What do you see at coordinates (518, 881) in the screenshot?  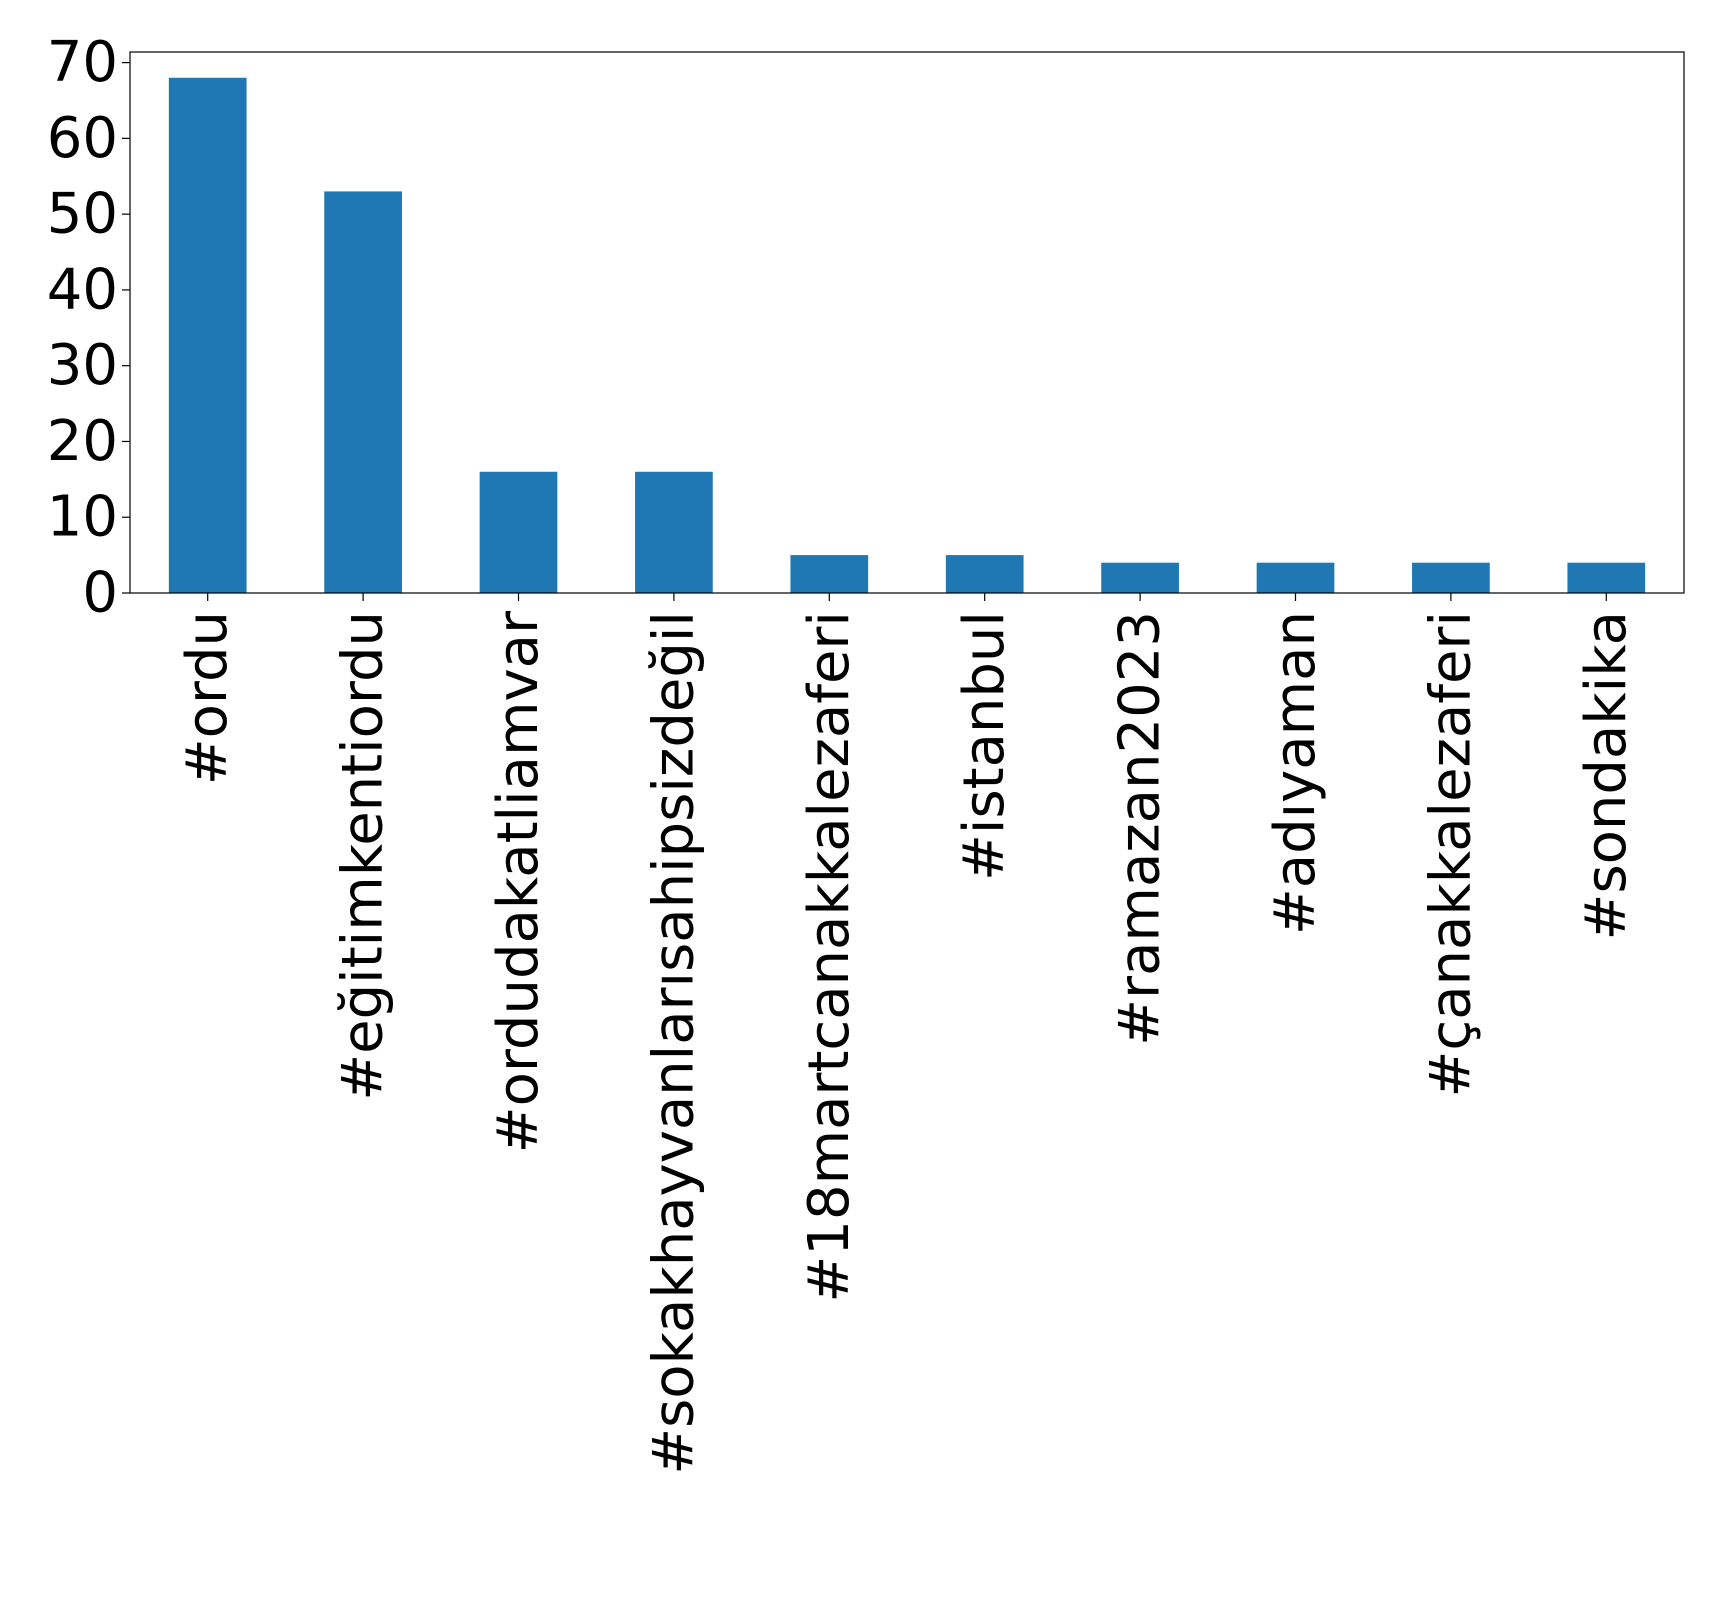 I see `x-tick-label-2: #ordudakatliamvar` at bounding box center [518, 881].